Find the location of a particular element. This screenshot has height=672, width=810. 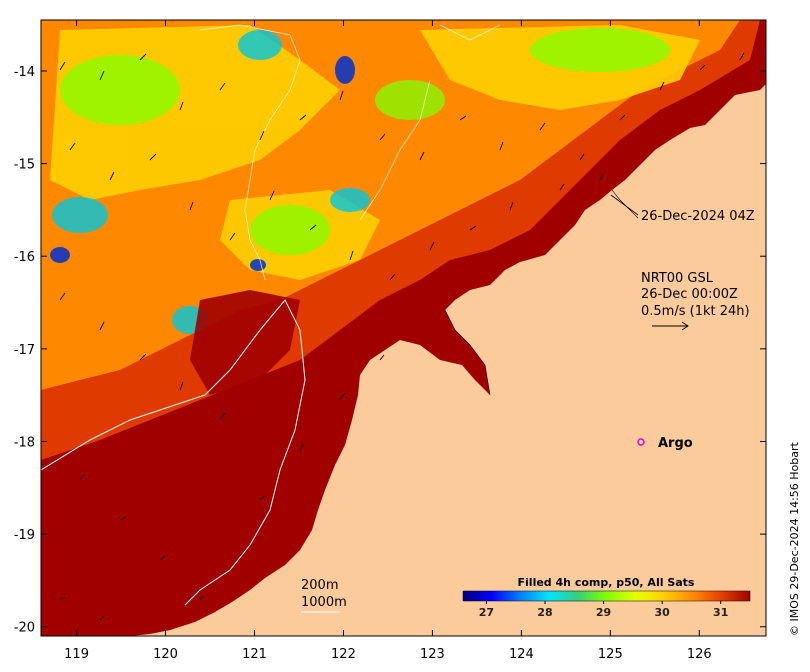

sst-patches-blue is located at coordinates (202, 163).